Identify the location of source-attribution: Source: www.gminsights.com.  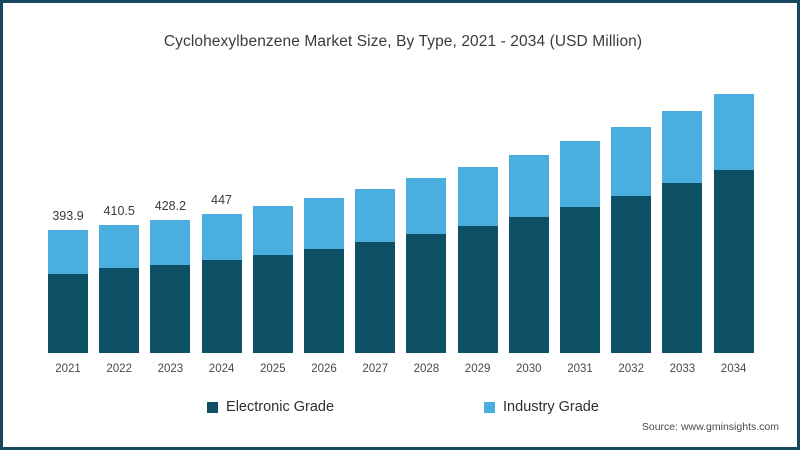
(710, 427).